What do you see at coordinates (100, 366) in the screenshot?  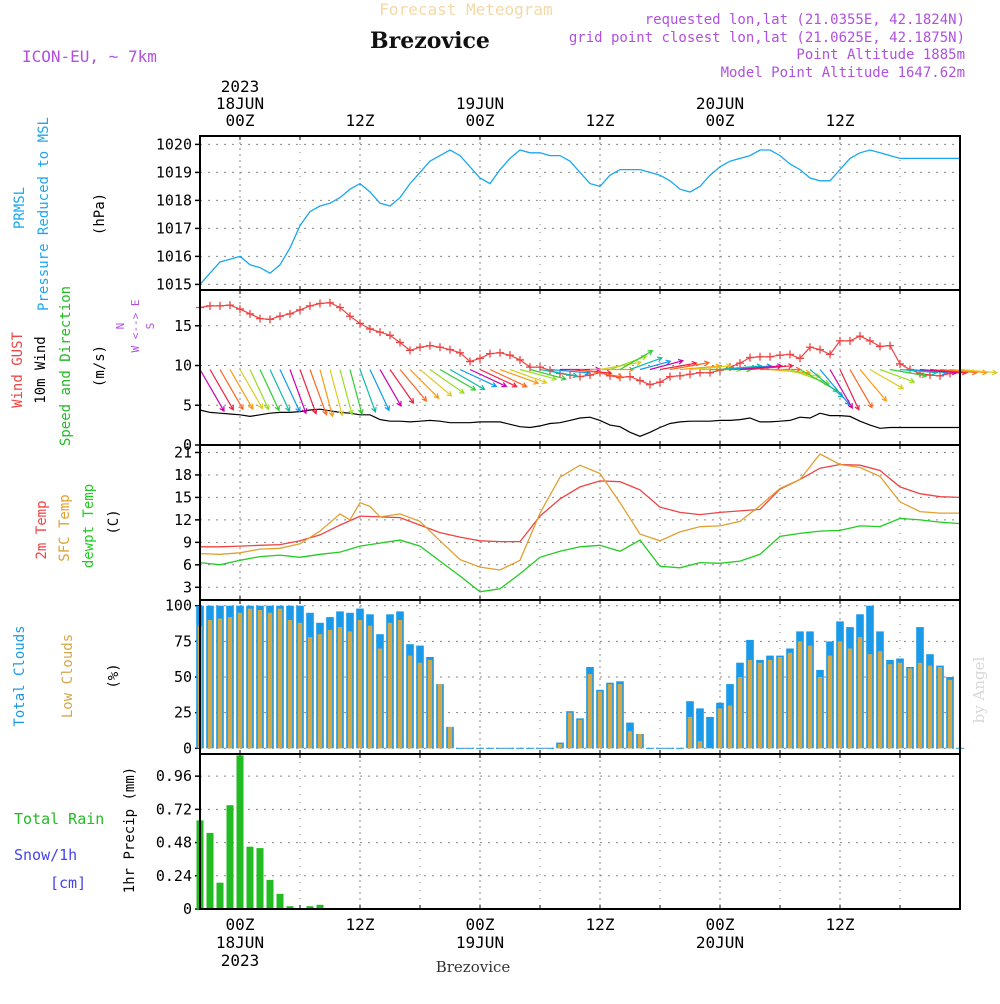 I see `wind-unit: (m/s)` at bounding box center [100, 366].